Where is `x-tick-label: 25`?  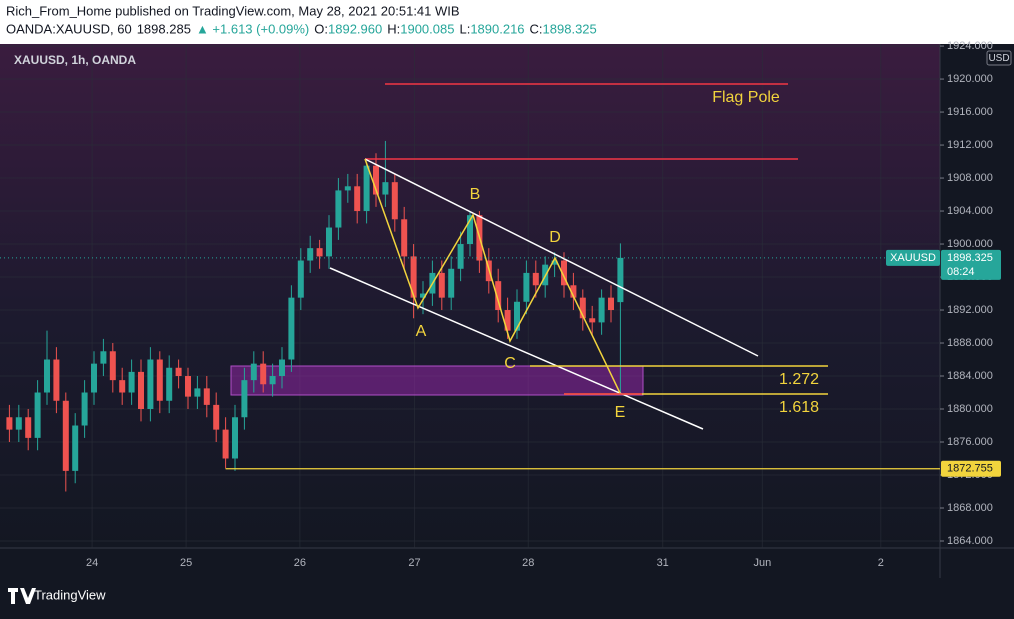
x-tick-label: 25 is located at coordinates (186, 563).